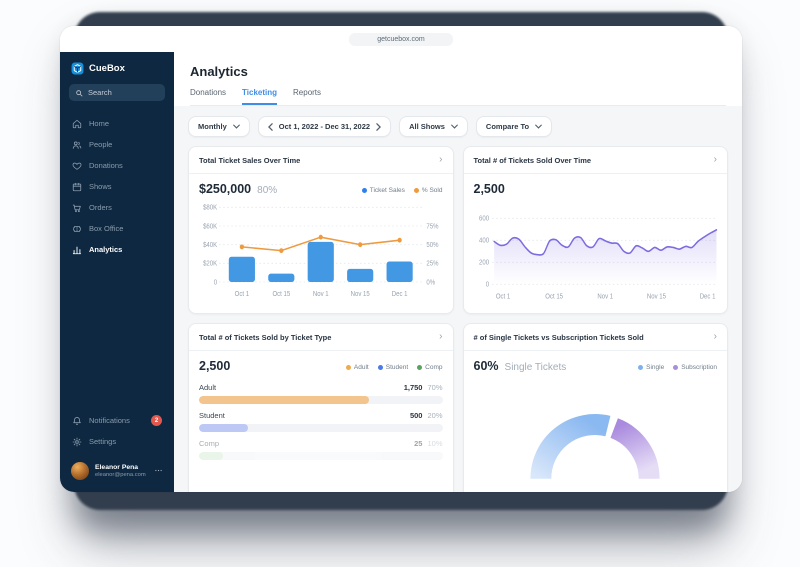  What do you see at coordinates (117, 123) in the screenshot?
I see `sidebar-item-home: Home` at bounding box center [117, 123].